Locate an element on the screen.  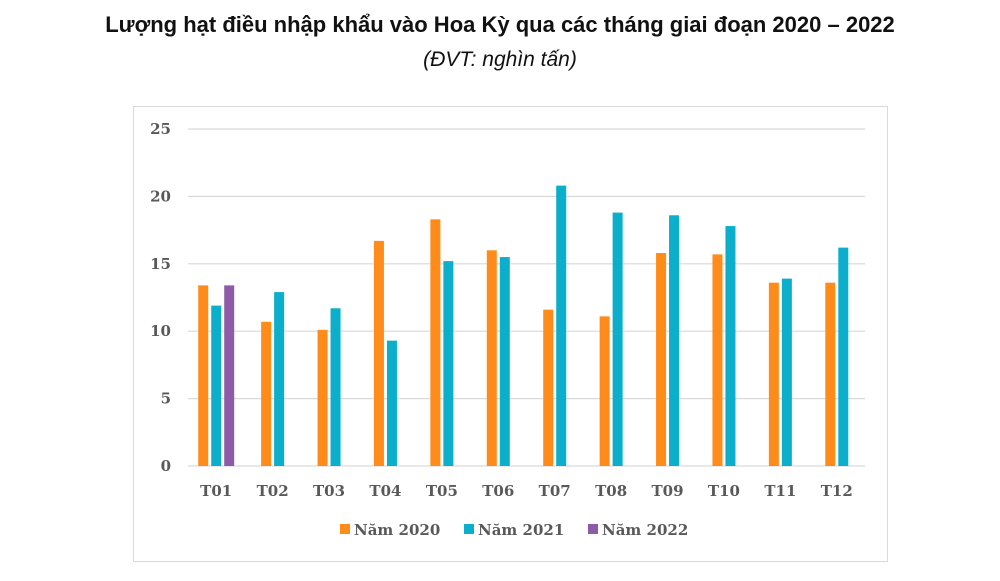
legend-label: Năm 2021 is located at coordinates (521, 530).